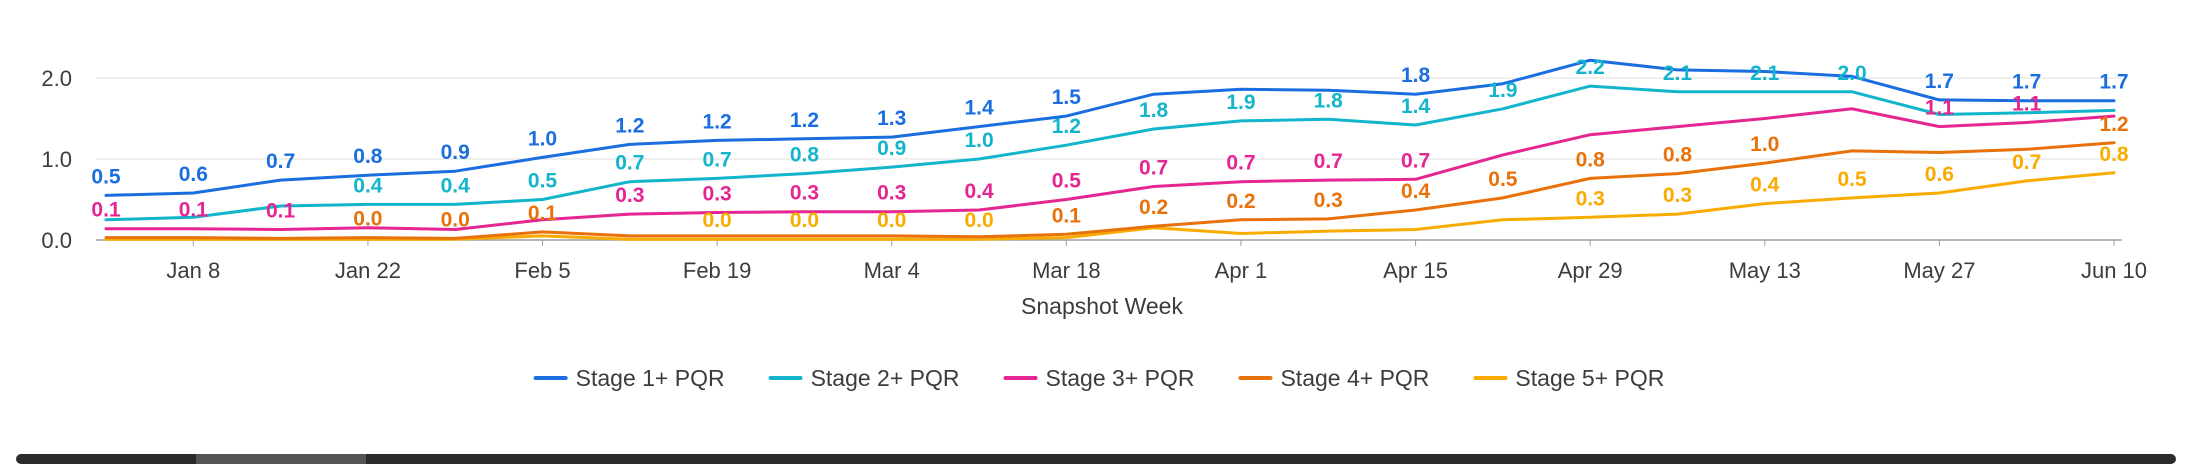  What do you see at coordinates (1102, 306) in the screenshot?
I see `x-axis-title: Snapshot Week` at bounding box center [1102, 306].